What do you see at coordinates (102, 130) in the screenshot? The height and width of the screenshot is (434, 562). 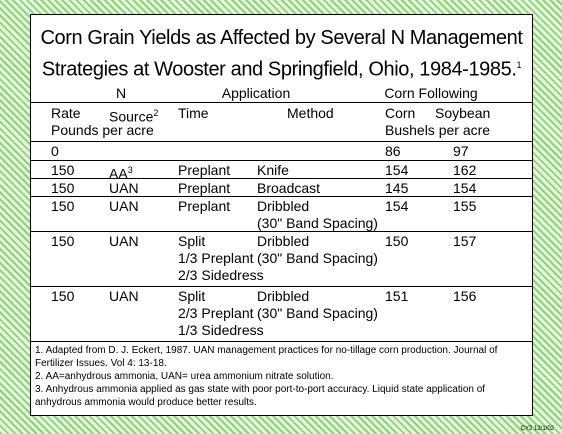 I see `units-label: Pounds per acre` at bounding box center [102, 130].